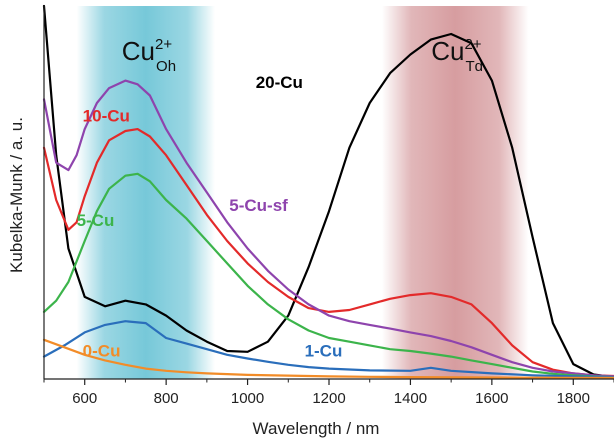 The image size is (614, 442). Describe the element at coordinates (258, 205) in the screenshot. I see `series-label-5-cu-sf: 5-Cu-sf` at that location.